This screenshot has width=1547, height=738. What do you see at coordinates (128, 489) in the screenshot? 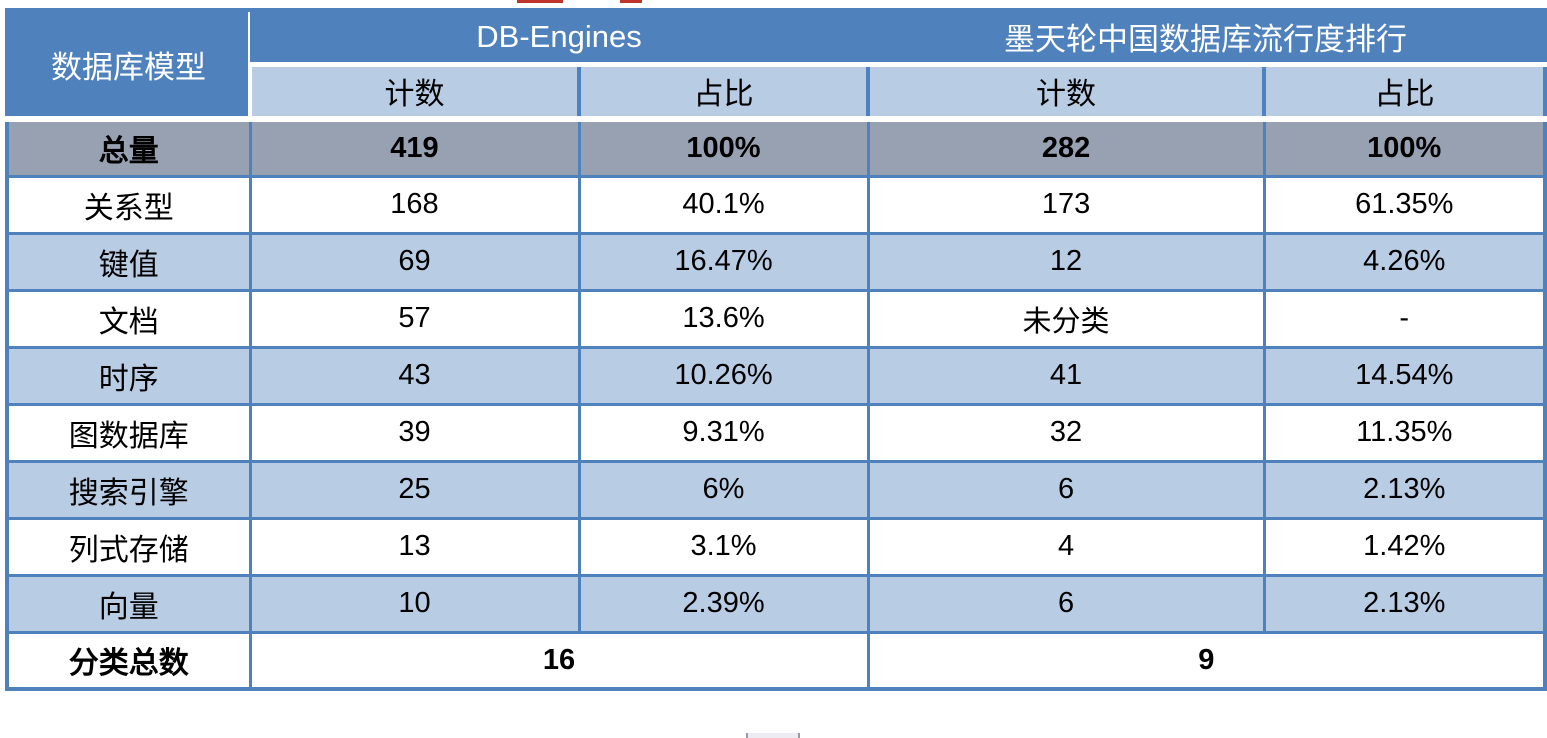
I see `row-label-cell: 搜索引擎` at bounding box center [128, 489].